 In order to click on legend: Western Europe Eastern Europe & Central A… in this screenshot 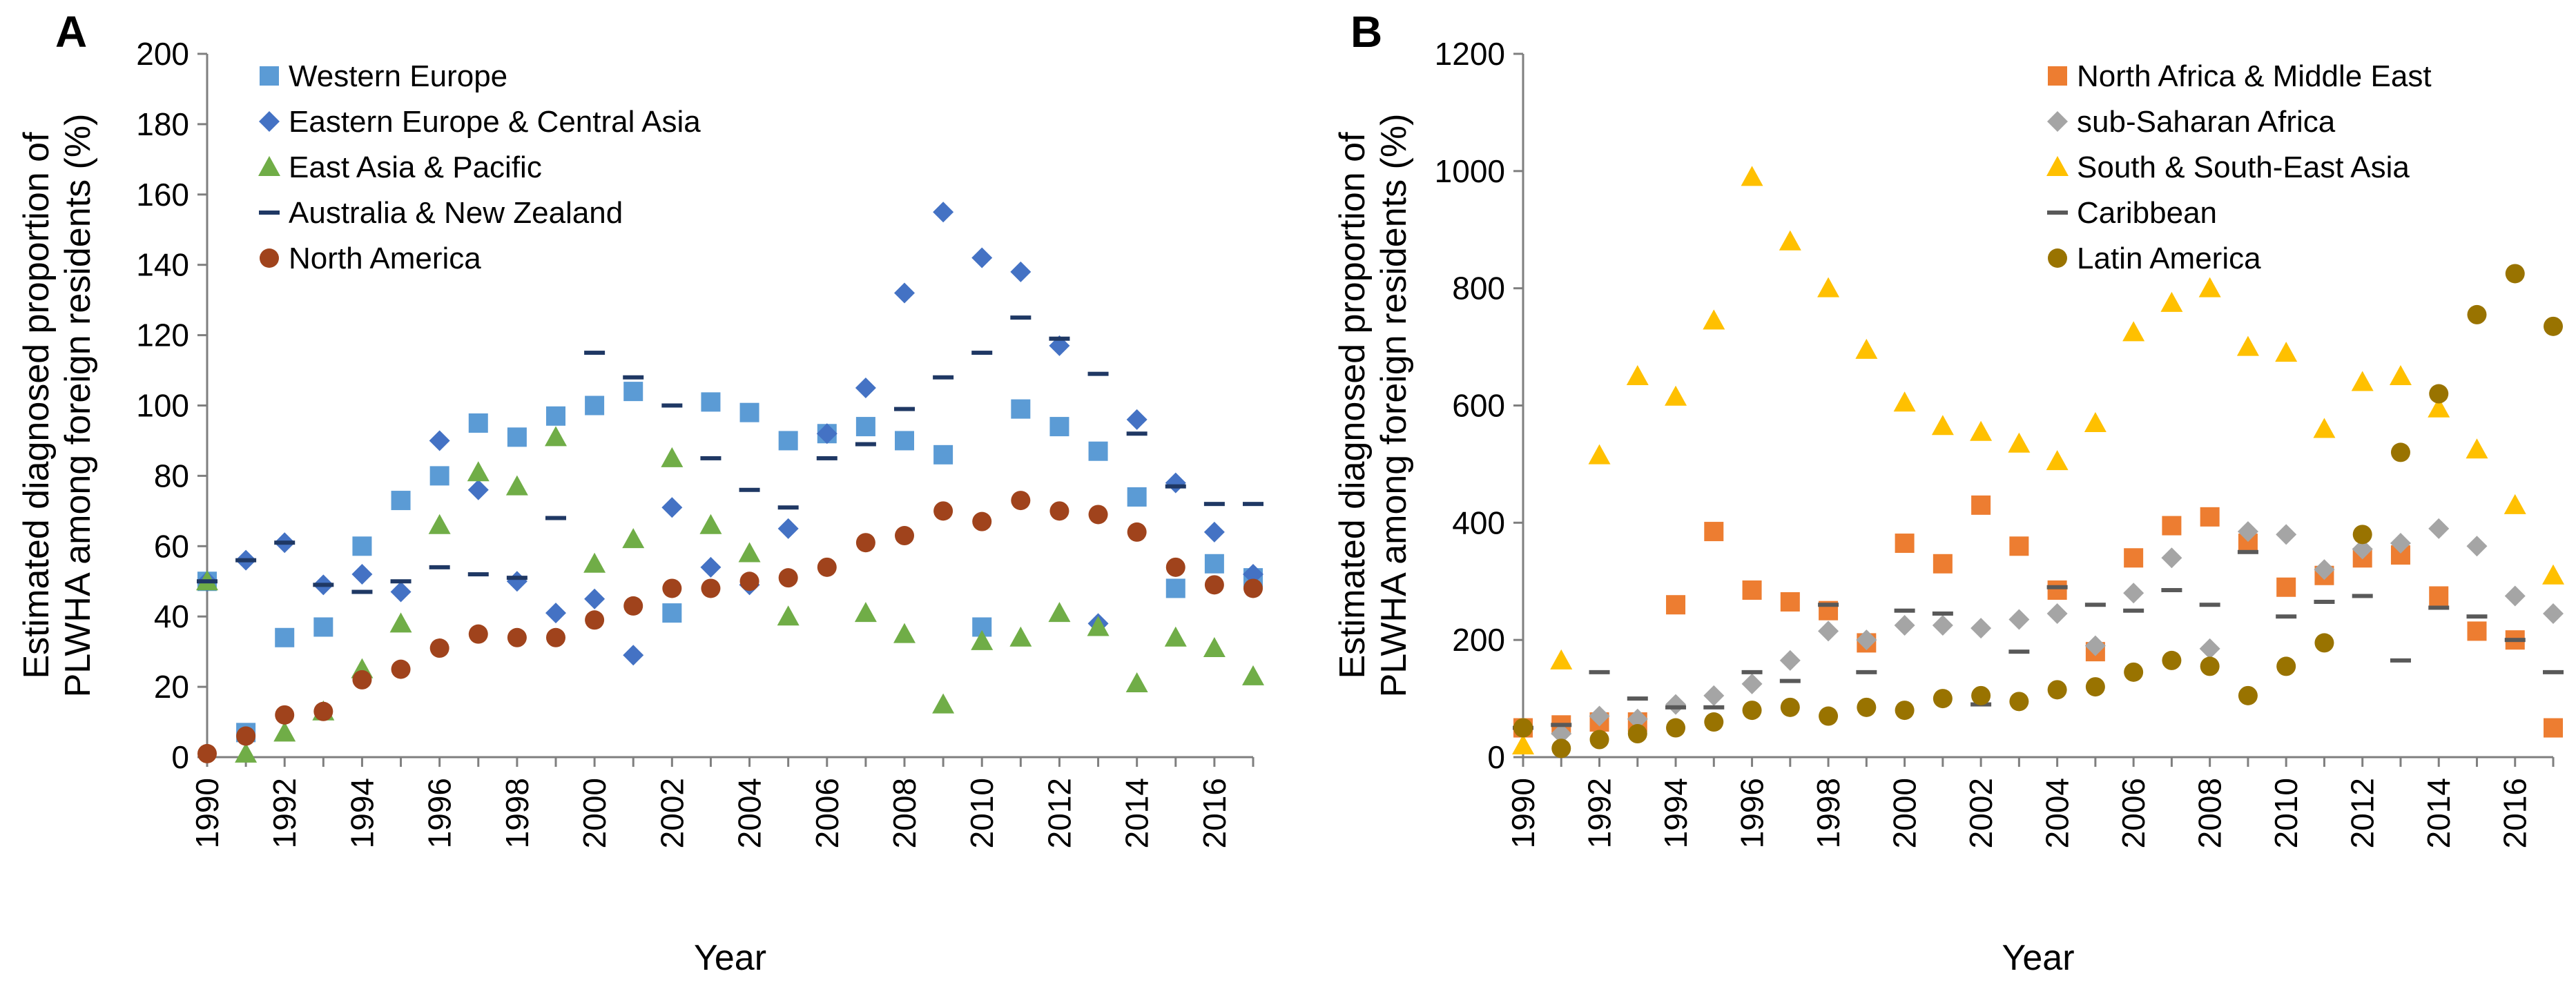, I will do `click(479, 167)`.